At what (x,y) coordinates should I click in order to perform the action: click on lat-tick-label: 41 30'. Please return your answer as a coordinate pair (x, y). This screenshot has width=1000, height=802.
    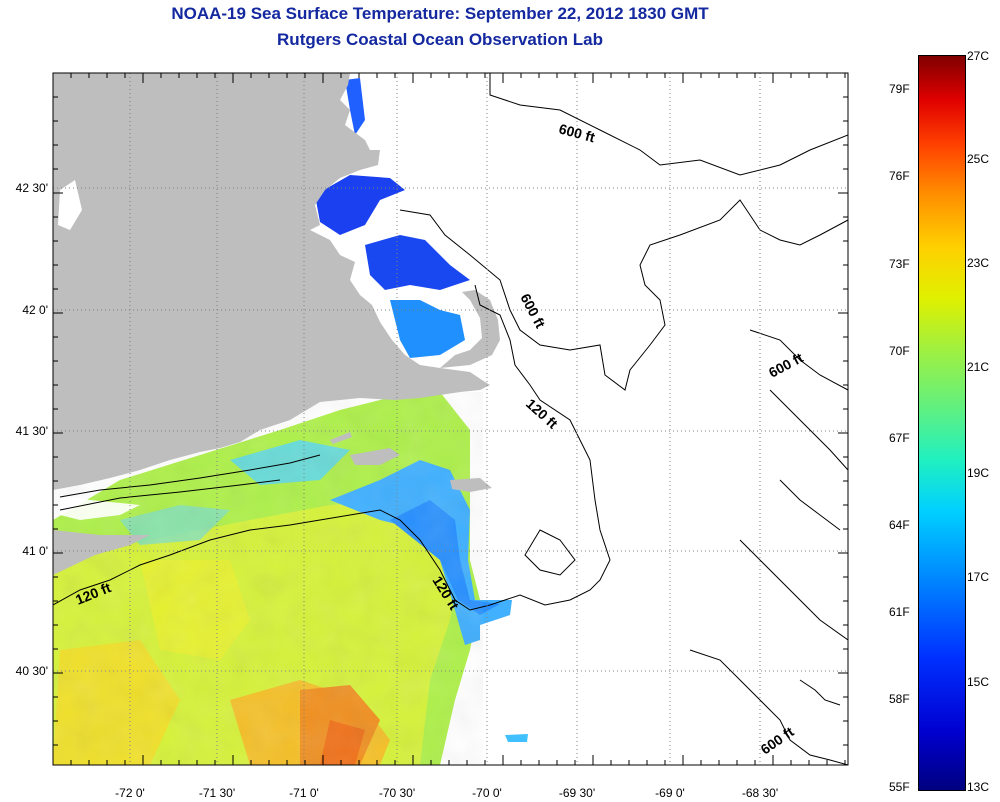
    Looking at the image, I should click on (32, 431).